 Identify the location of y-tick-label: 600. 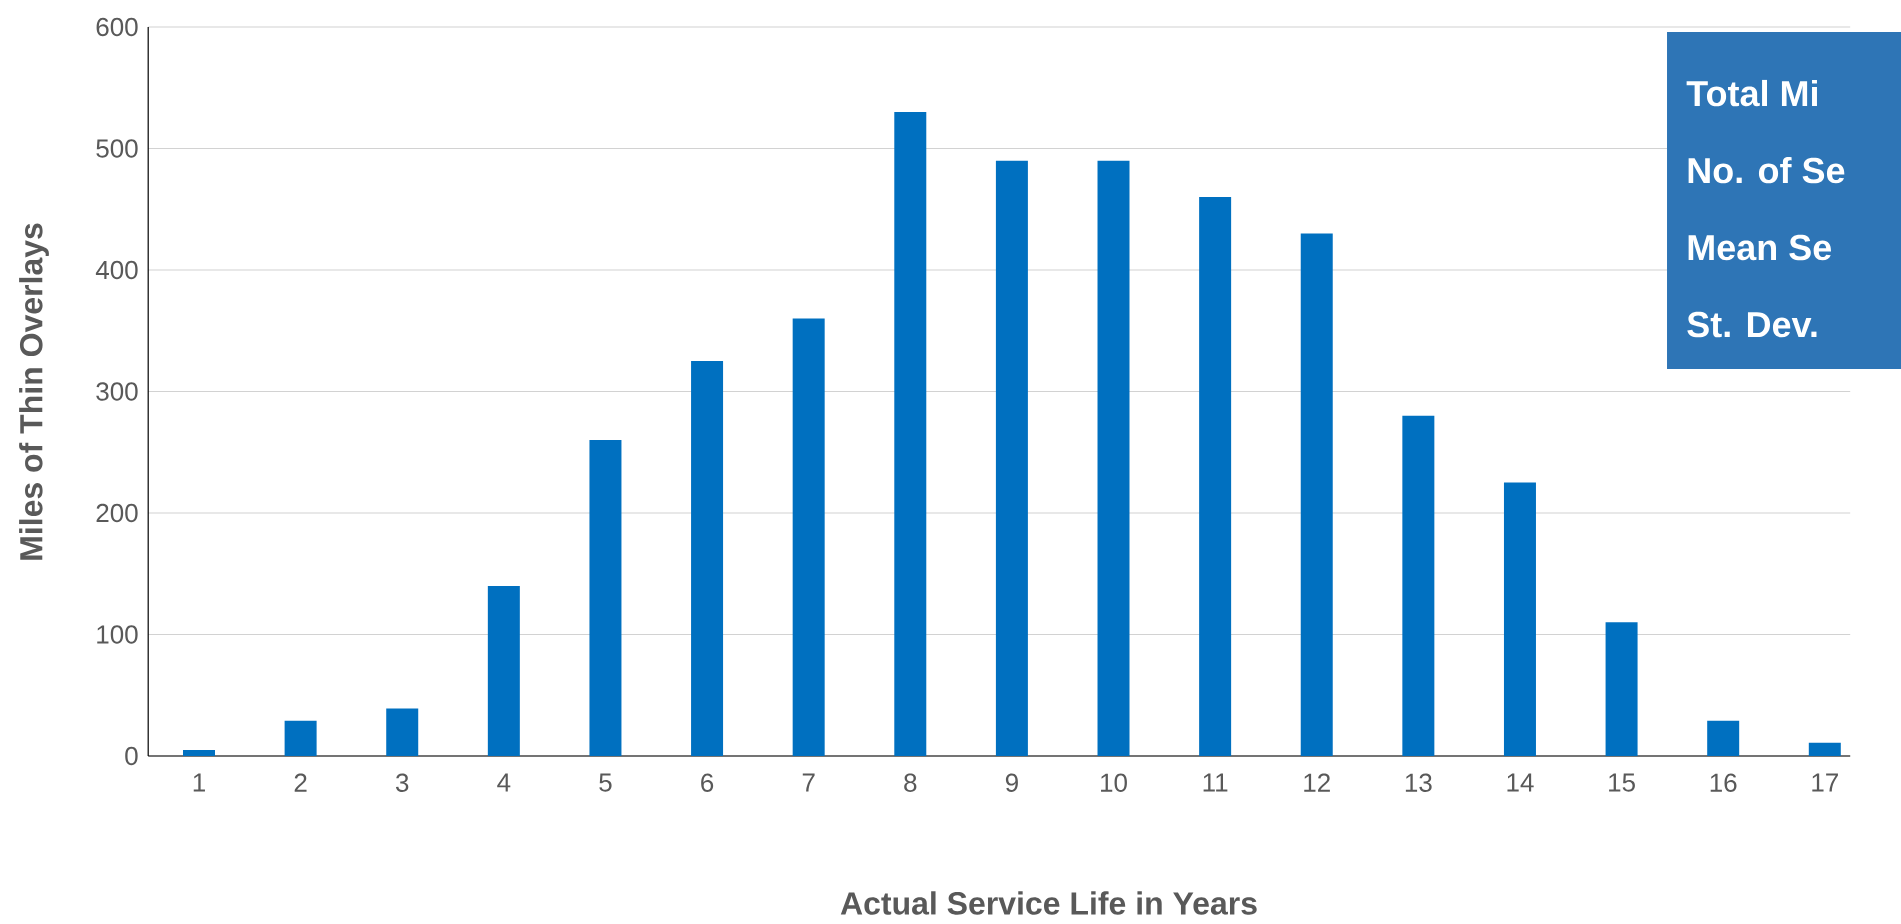
(117, 27).